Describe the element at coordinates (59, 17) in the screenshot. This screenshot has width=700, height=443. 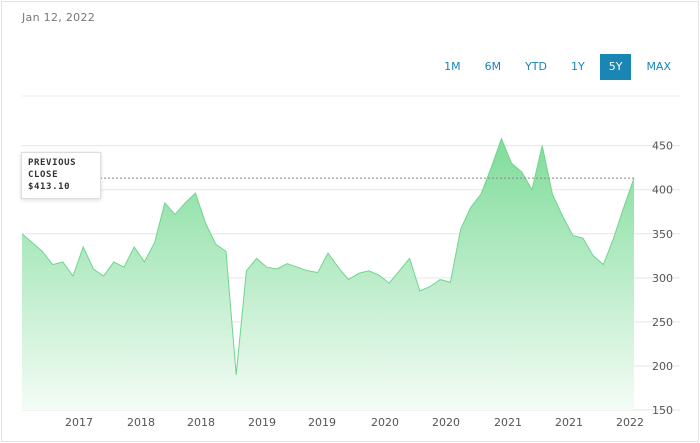
I see `date-label: Jan 12, 2022` at that location.